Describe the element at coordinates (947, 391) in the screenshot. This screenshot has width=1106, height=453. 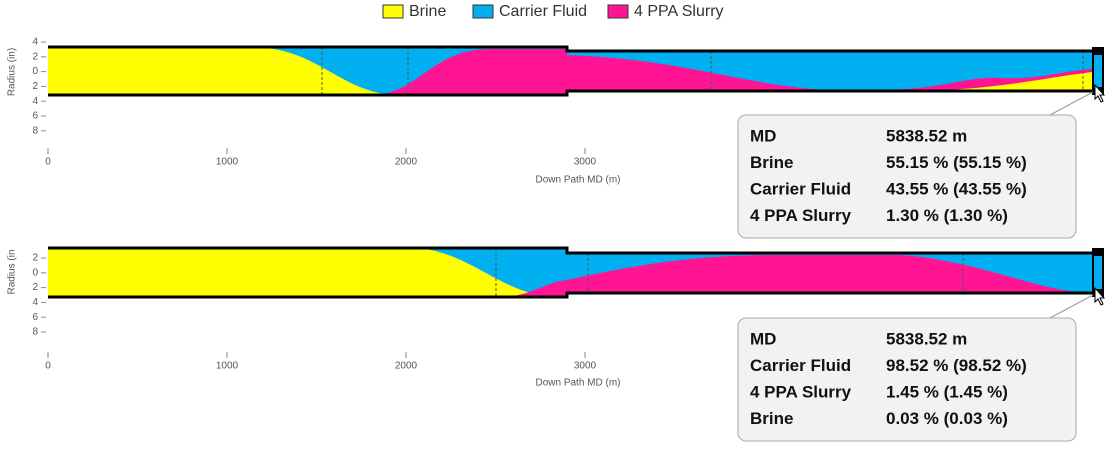
I see `tooltip-value: 1.45 % (1.45 %)` at that location.